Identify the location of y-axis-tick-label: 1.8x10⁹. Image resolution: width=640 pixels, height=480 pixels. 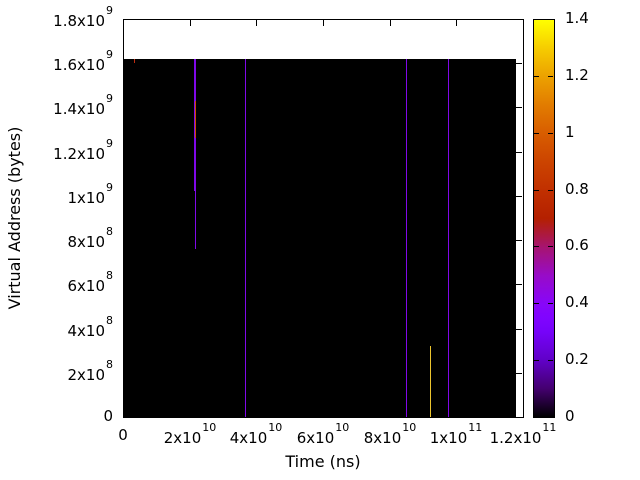
(83, 17).